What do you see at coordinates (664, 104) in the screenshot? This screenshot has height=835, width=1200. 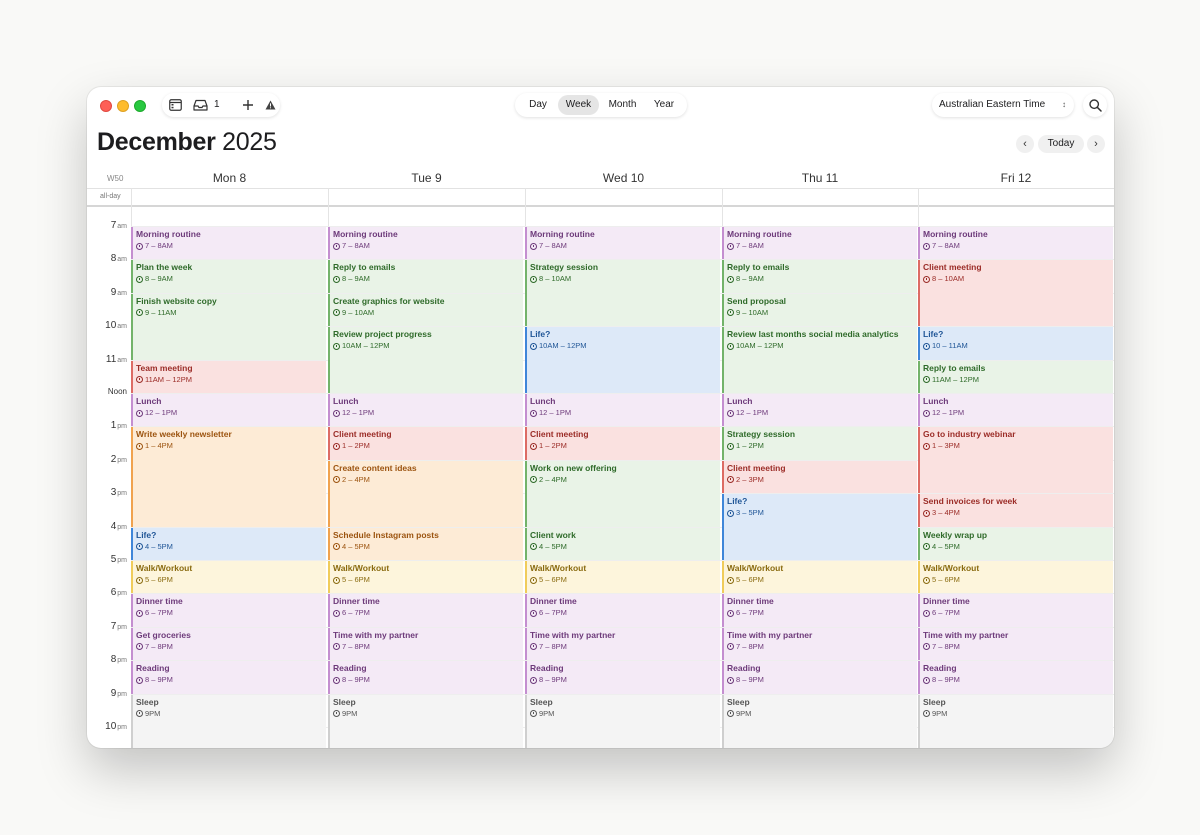 I see `tab-year: Year` at bounding box center [664, 104].